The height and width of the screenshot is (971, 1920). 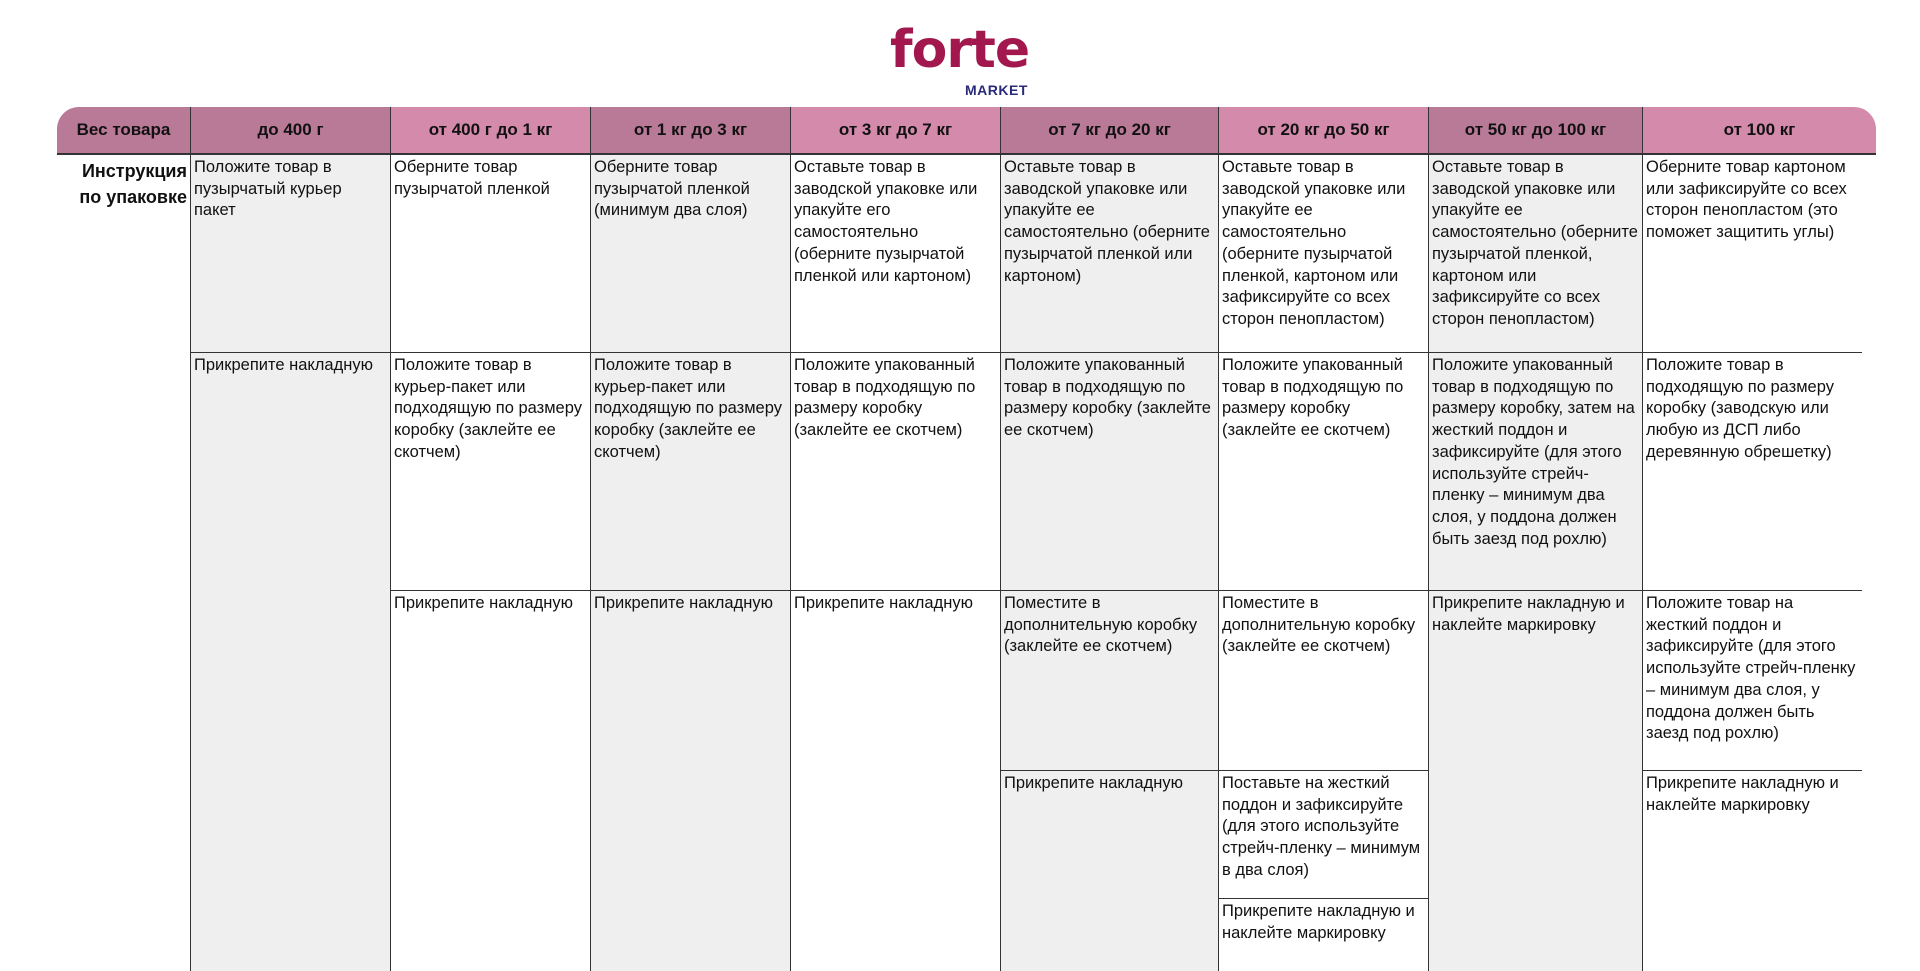 I want to click on header-column: от 400 г до 1 кг, so click(x=490, y=131).